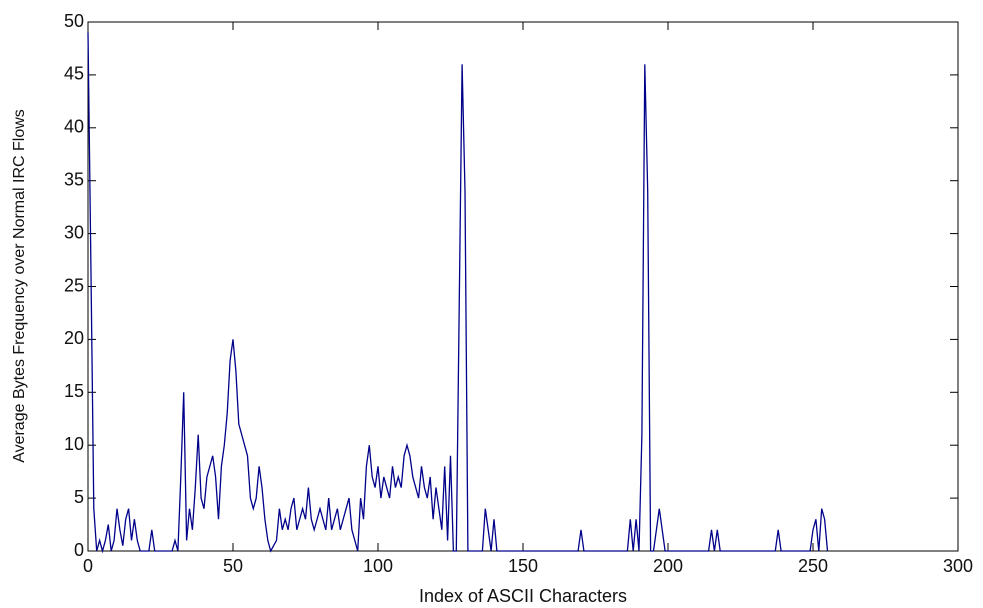 The width and height of the screenshot is (983, 608). I want to click on y-tick-label: 20, so click(74, 338).